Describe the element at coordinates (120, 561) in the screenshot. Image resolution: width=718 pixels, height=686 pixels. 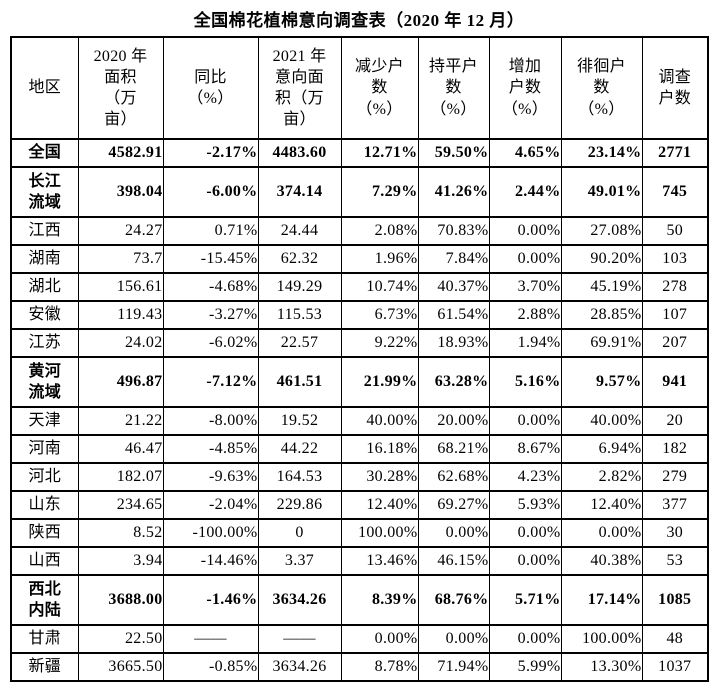
I see `table-cell: 3.94` at that location.